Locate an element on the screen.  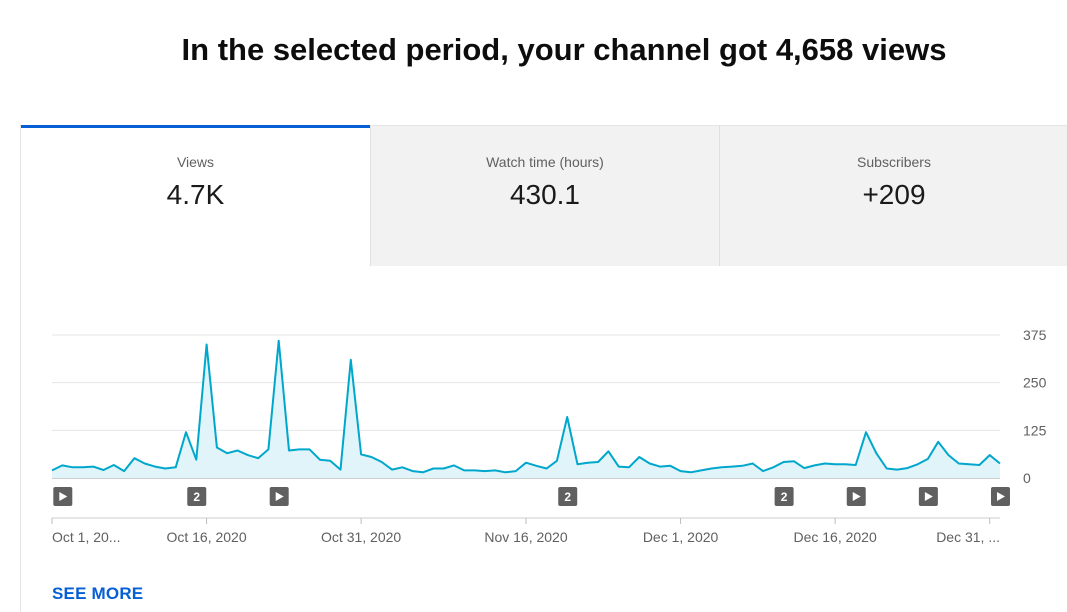
x-tick-label: Nov 16, 2020 is located at coordinates (525, 537).